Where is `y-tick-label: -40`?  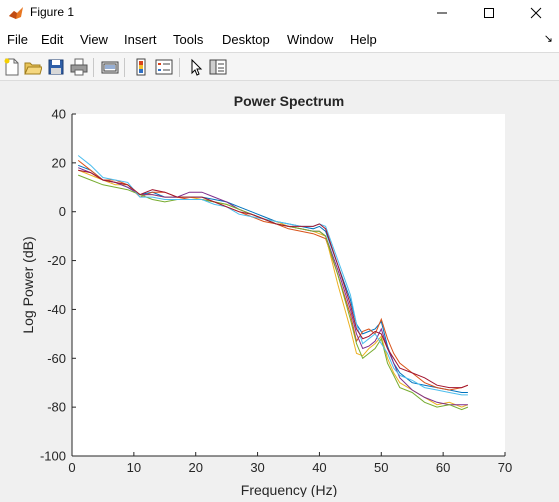 y-tick-label: -40 is located at coordinates (56, 309).